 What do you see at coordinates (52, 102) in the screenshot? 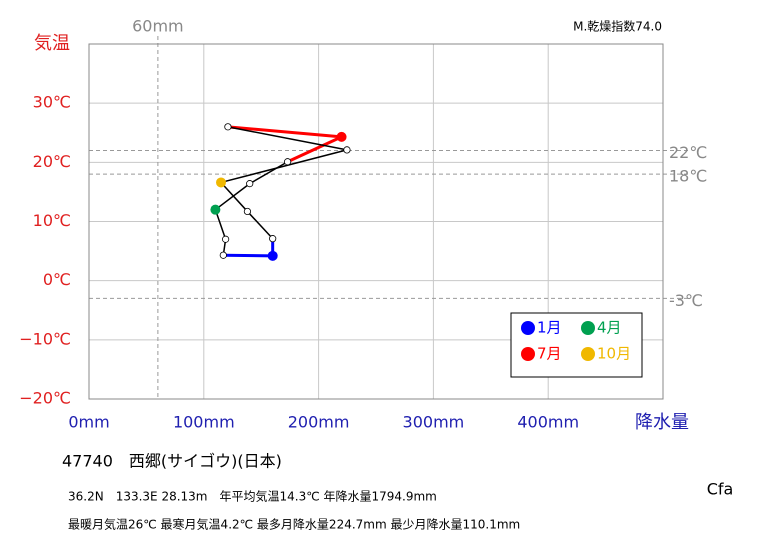
I see `y-tick-label: 30℃` at bounding box center [52, 102].